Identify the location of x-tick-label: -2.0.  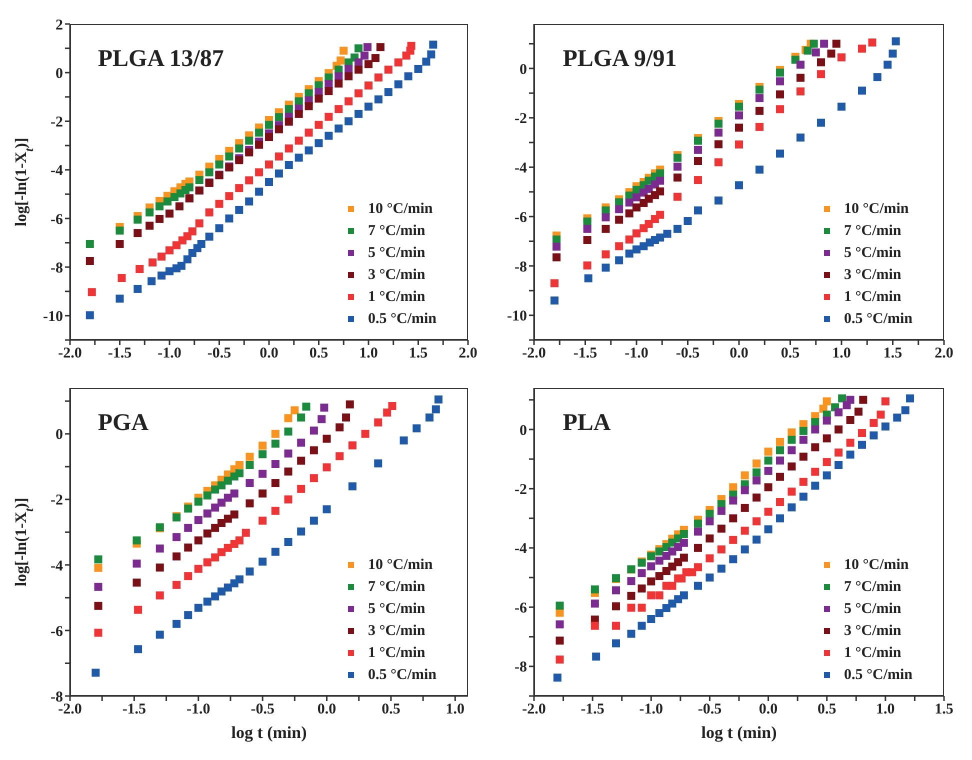
(534, 354).